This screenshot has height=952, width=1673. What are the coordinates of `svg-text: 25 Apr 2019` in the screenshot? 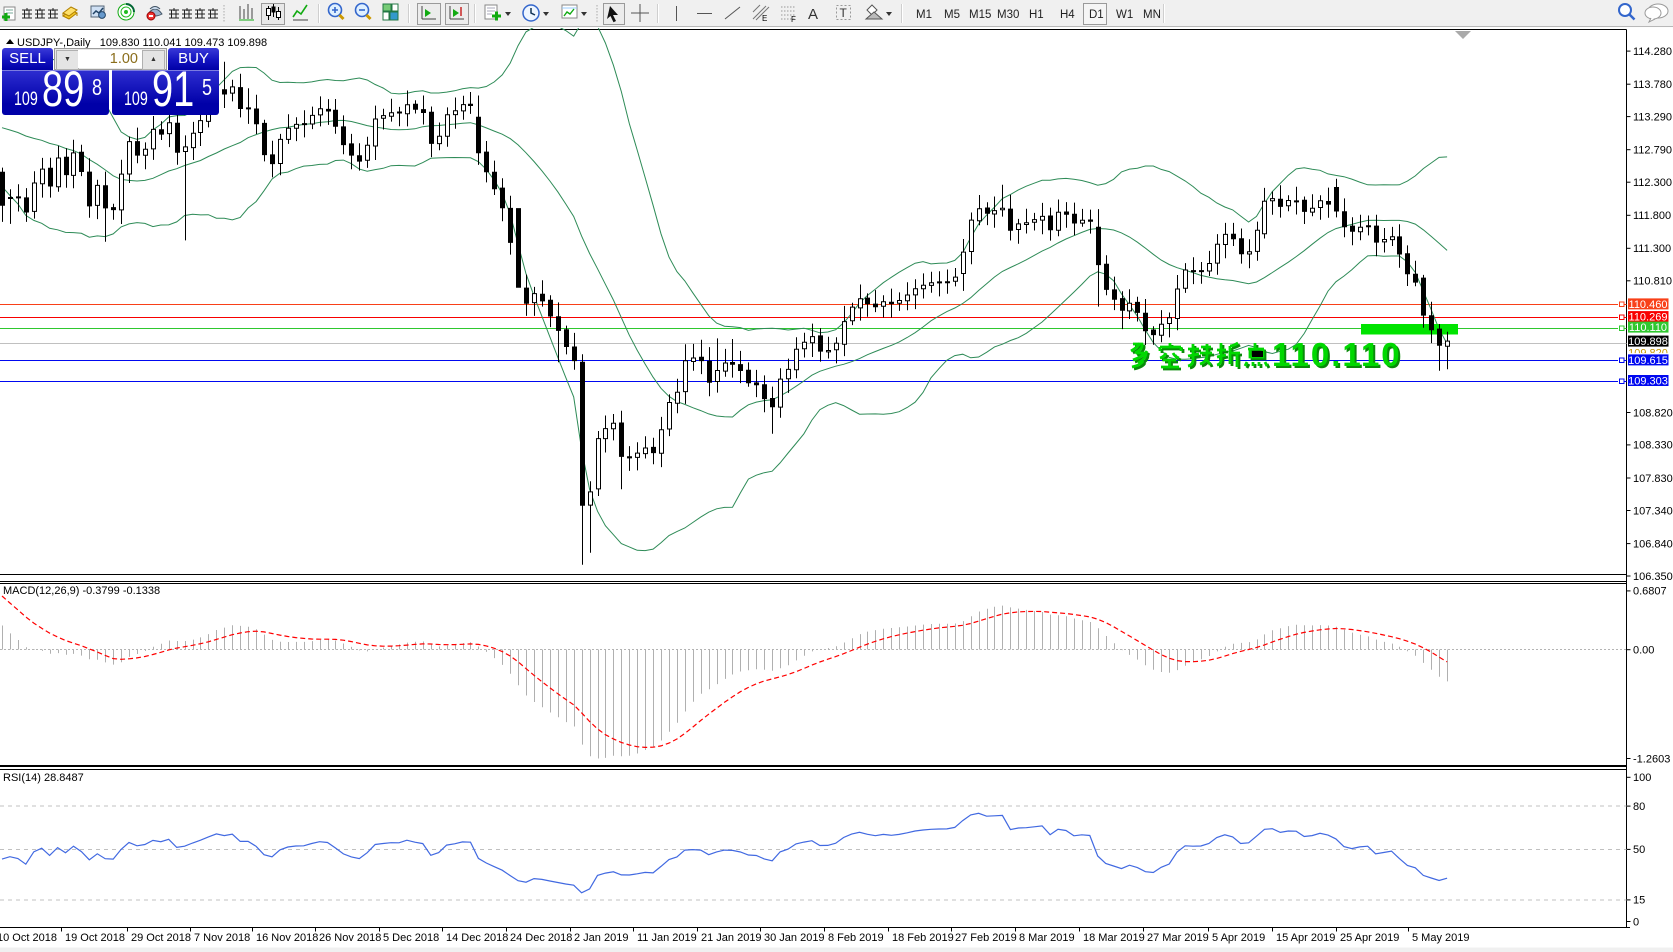 It's located at (1369, 938).